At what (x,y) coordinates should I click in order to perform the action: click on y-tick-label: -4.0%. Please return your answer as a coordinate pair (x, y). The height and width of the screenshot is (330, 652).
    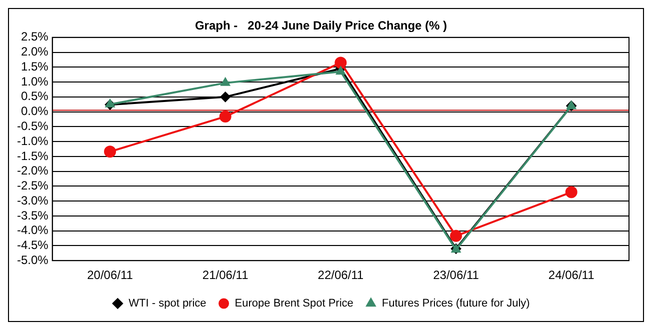
    Looking at the image, I should click on (32, 230).